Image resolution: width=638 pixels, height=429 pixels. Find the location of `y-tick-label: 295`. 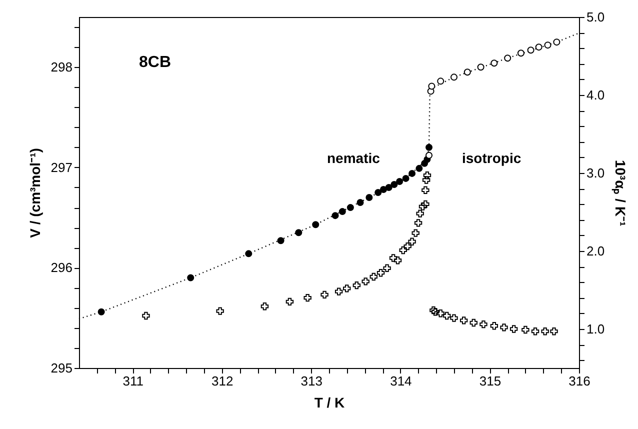

y-tick-label: 295 is located at coordinates (61, 368).